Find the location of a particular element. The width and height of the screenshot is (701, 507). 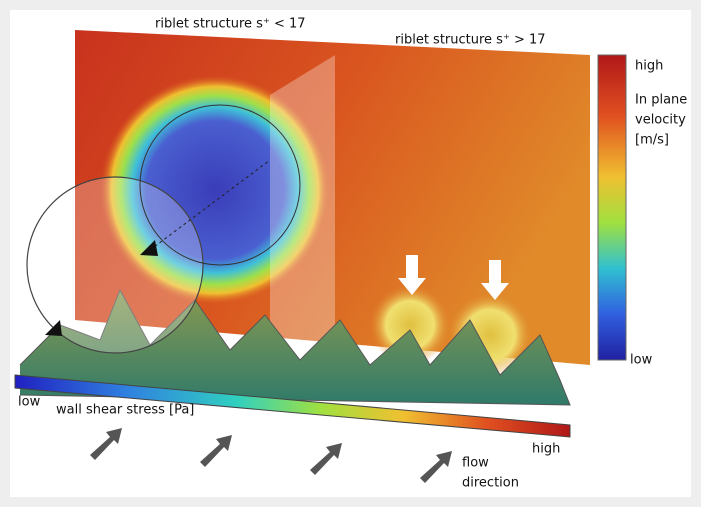

axis-line is located at coordinates (210, 205).